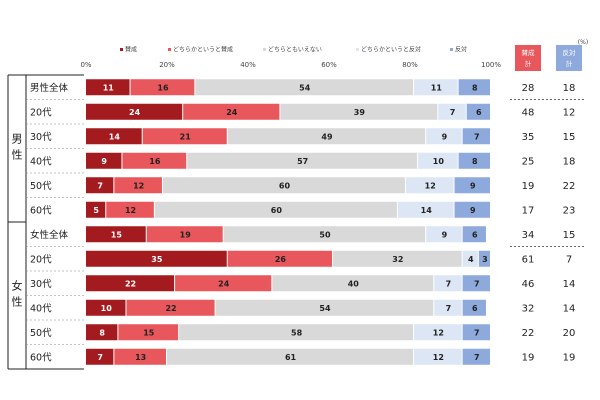 This screenshot has height=400, width=600. I want to click on unit-label: (%), so click(583, 42).